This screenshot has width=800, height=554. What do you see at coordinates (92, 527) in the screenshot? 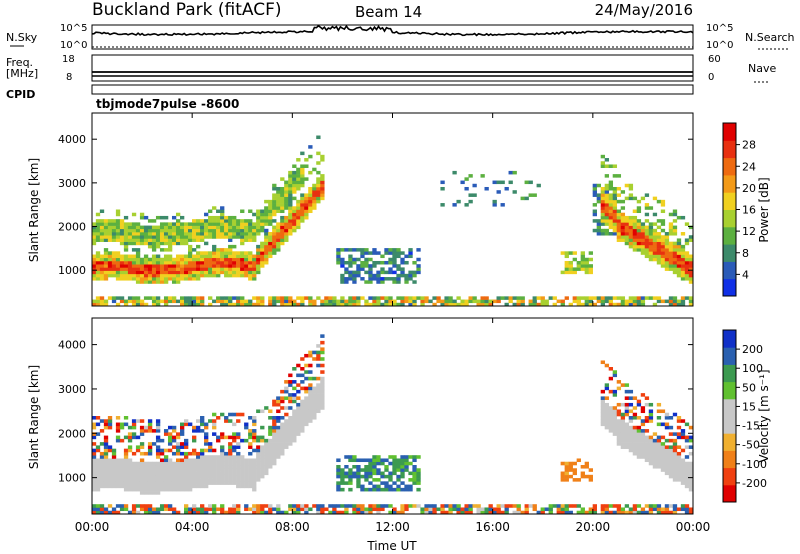
I see `xtick-label: 00:00` at bounding box center [92, 527].